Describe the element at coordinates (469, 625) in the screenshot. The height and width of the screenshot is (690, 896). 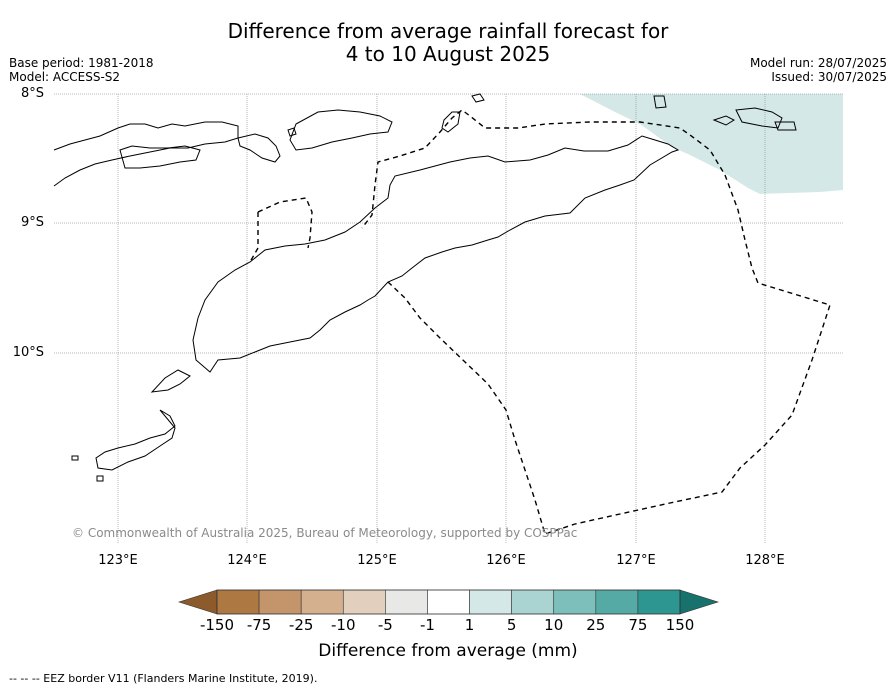
I see `colorbar-tick-label: 1` at that location.